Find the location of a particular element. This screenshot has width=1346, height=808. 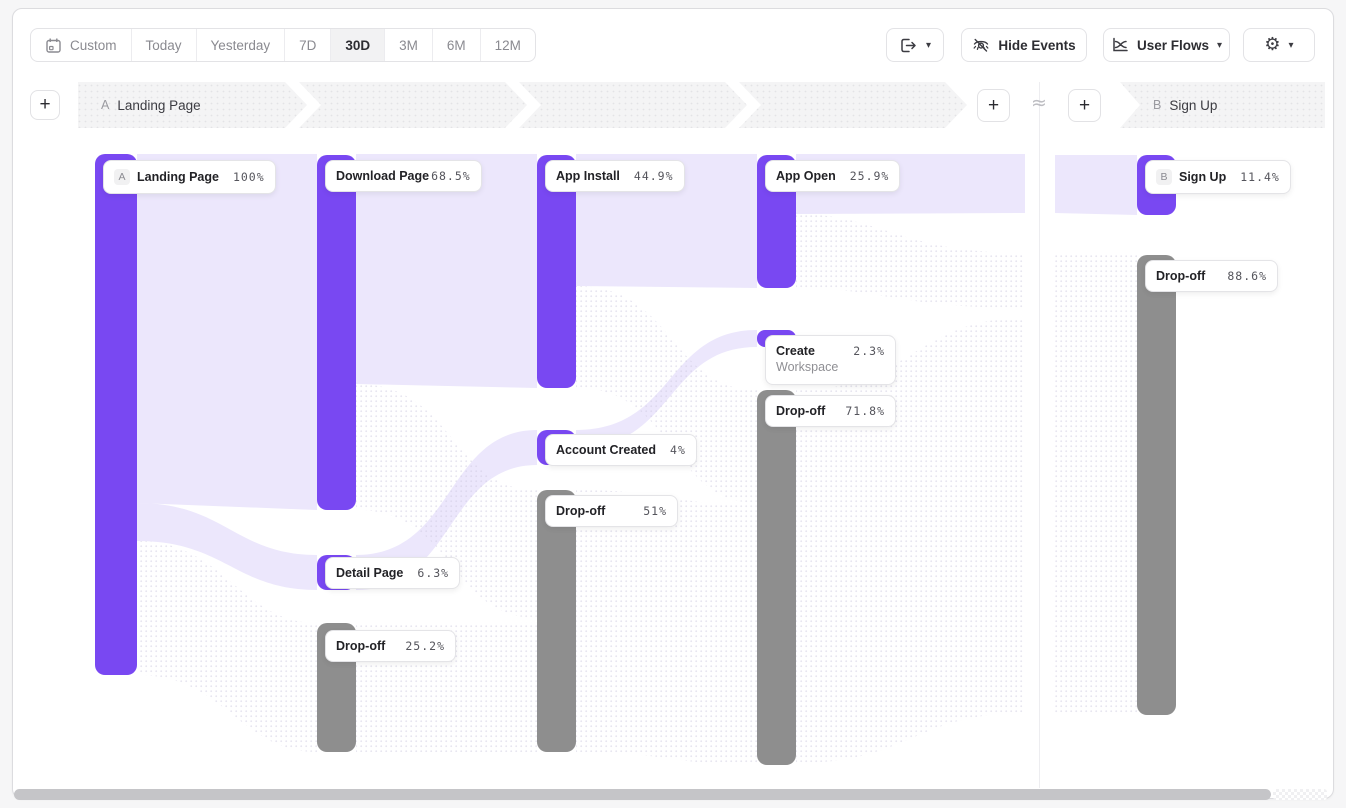

node-bar-landing-page is located at coordinates (116, 414).